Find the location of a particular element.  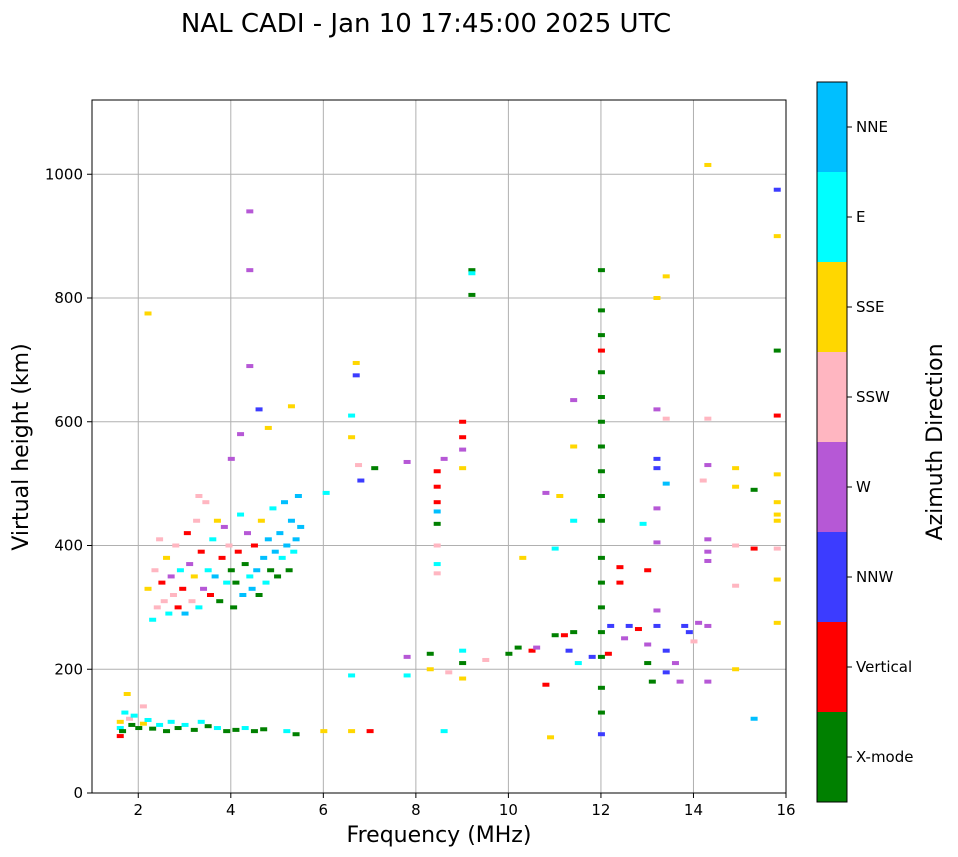

colorbar-segment is located at coordinates (832, 757).